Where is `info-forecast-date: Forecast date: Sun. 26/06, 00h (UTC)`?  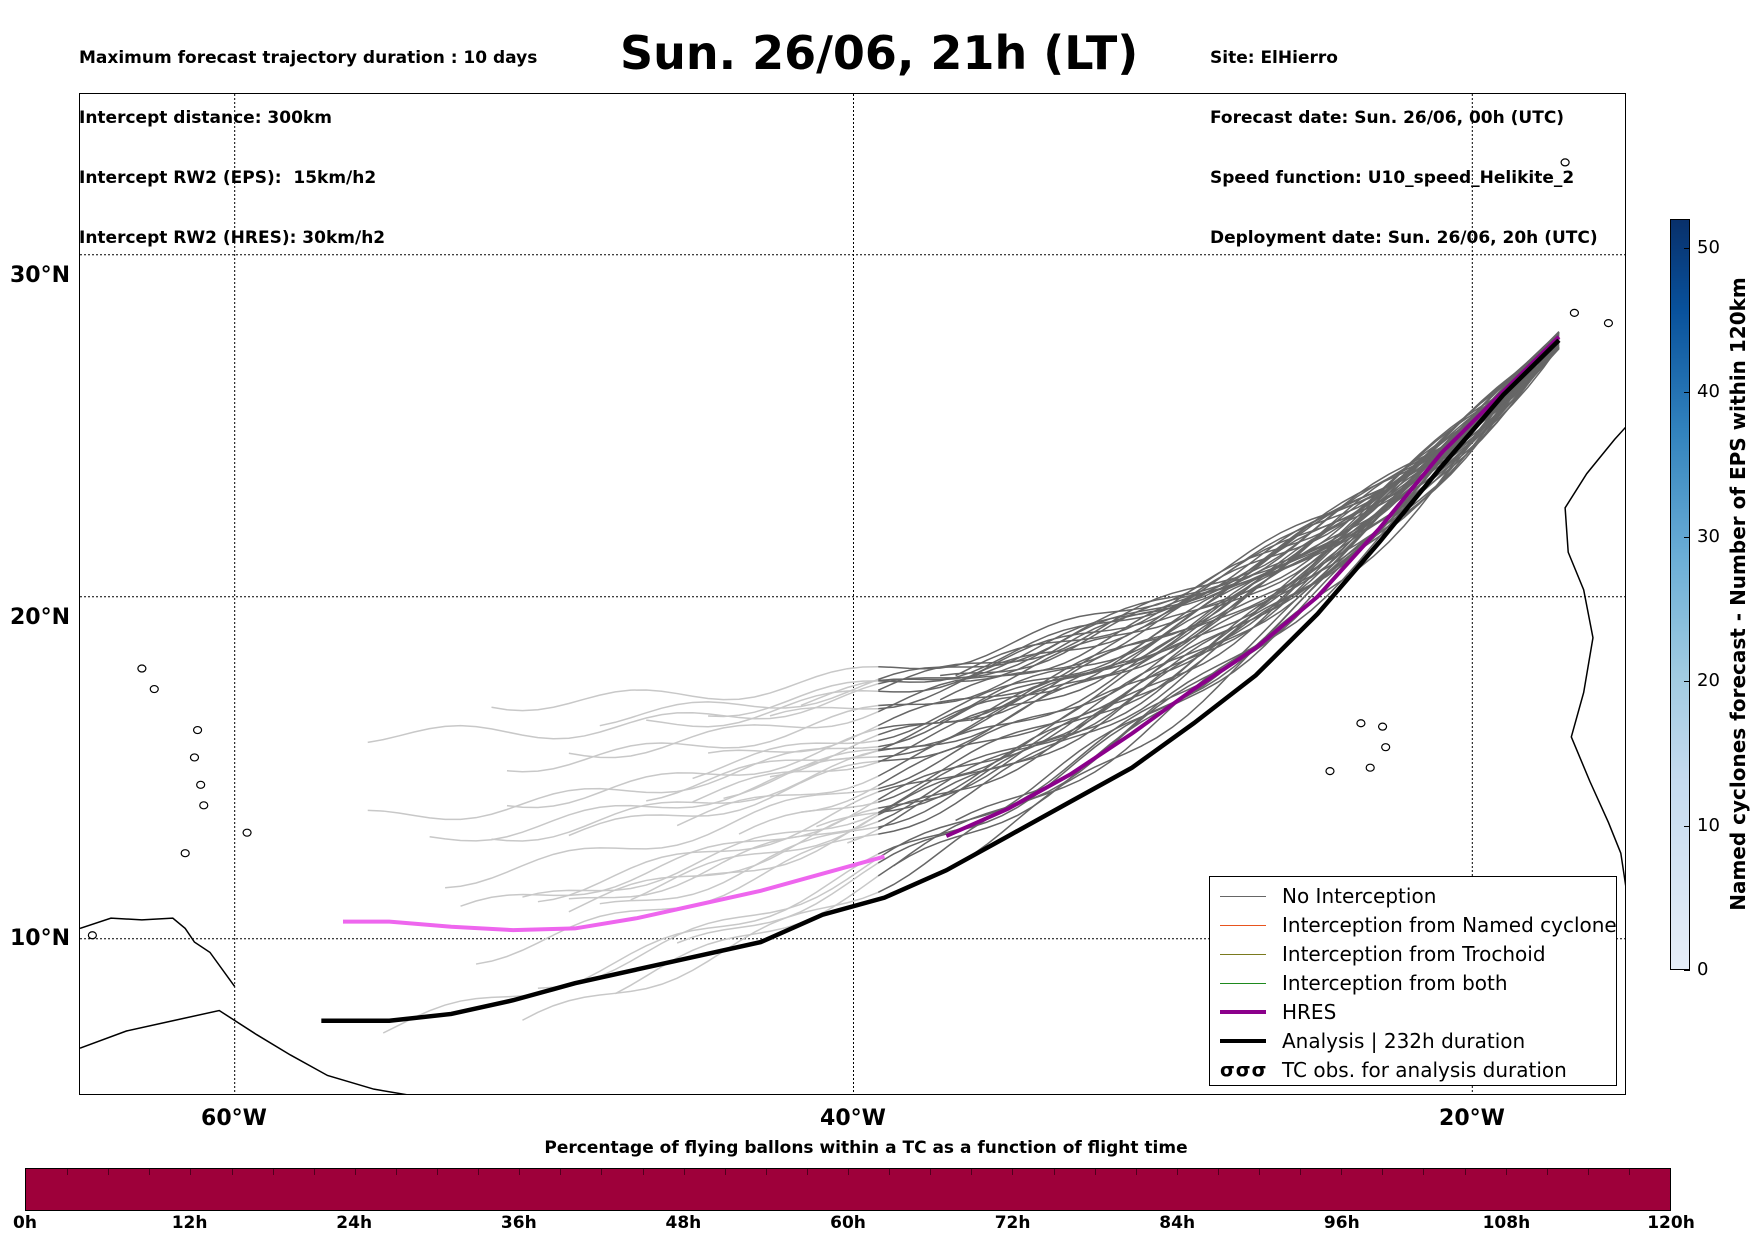
info-forecast-date: Forecast date: Sun. 26/06, 00h (UTC) is located at coordinates (1387, 118).